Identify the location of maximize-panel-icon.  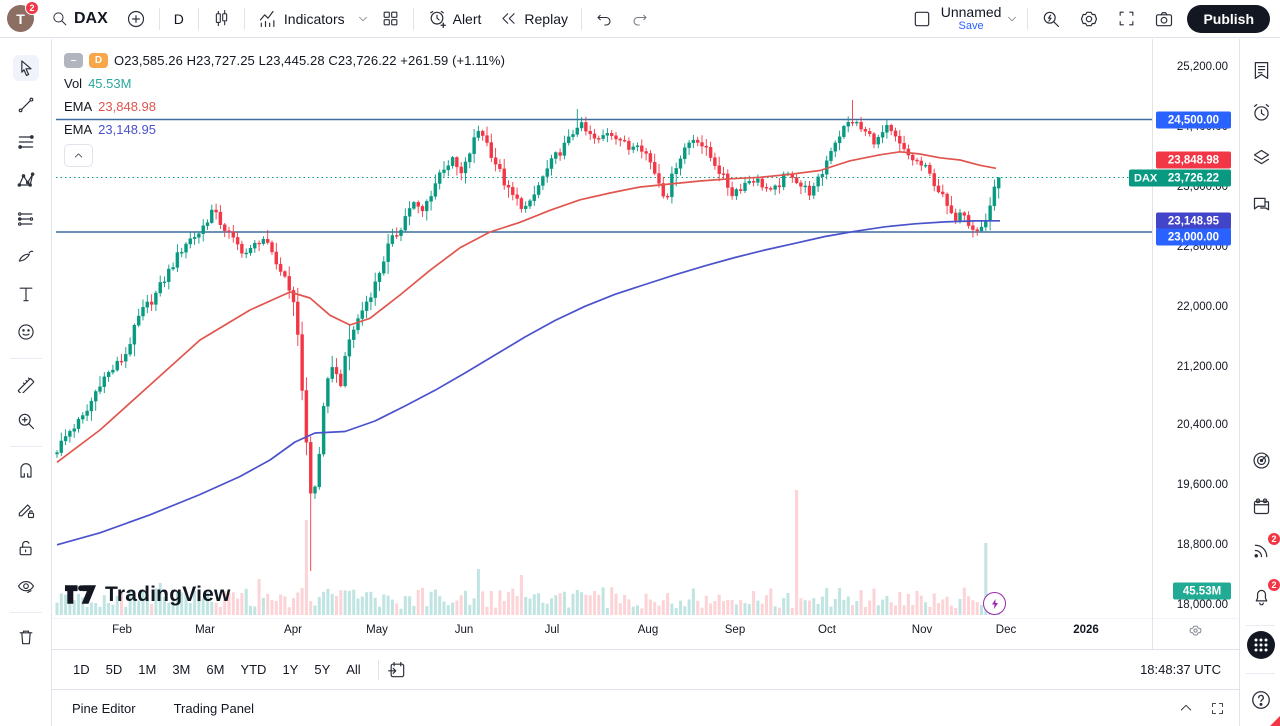
(1217, 708).